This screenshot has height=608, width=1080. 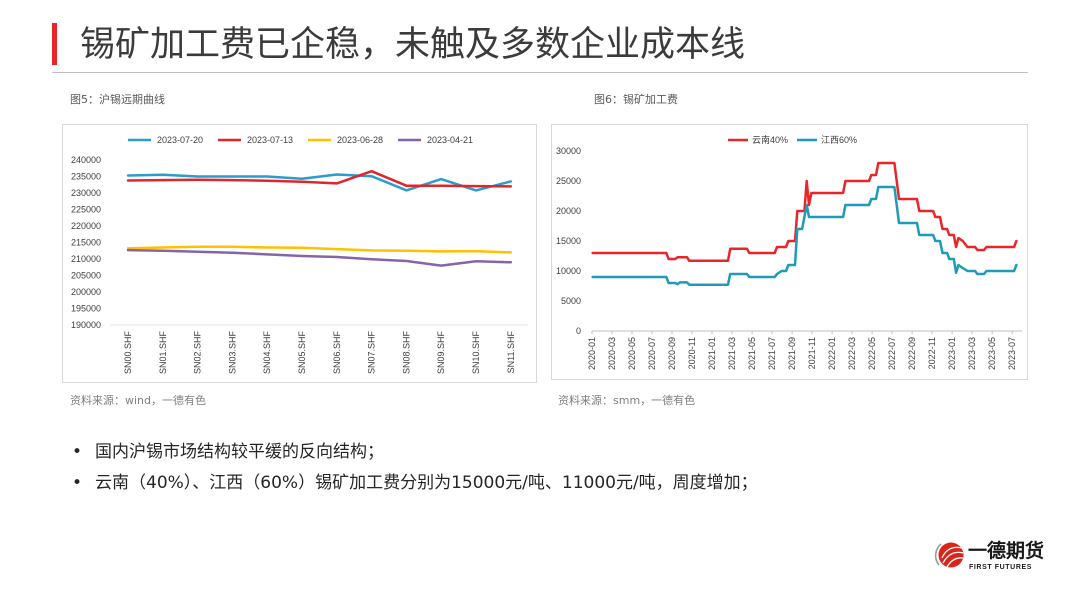 What do you see at coordinates (627, 400) in the screenshot?
I see `figure-source-6: 资料来源：smm，一德有色` at bounding box center [627, 400].